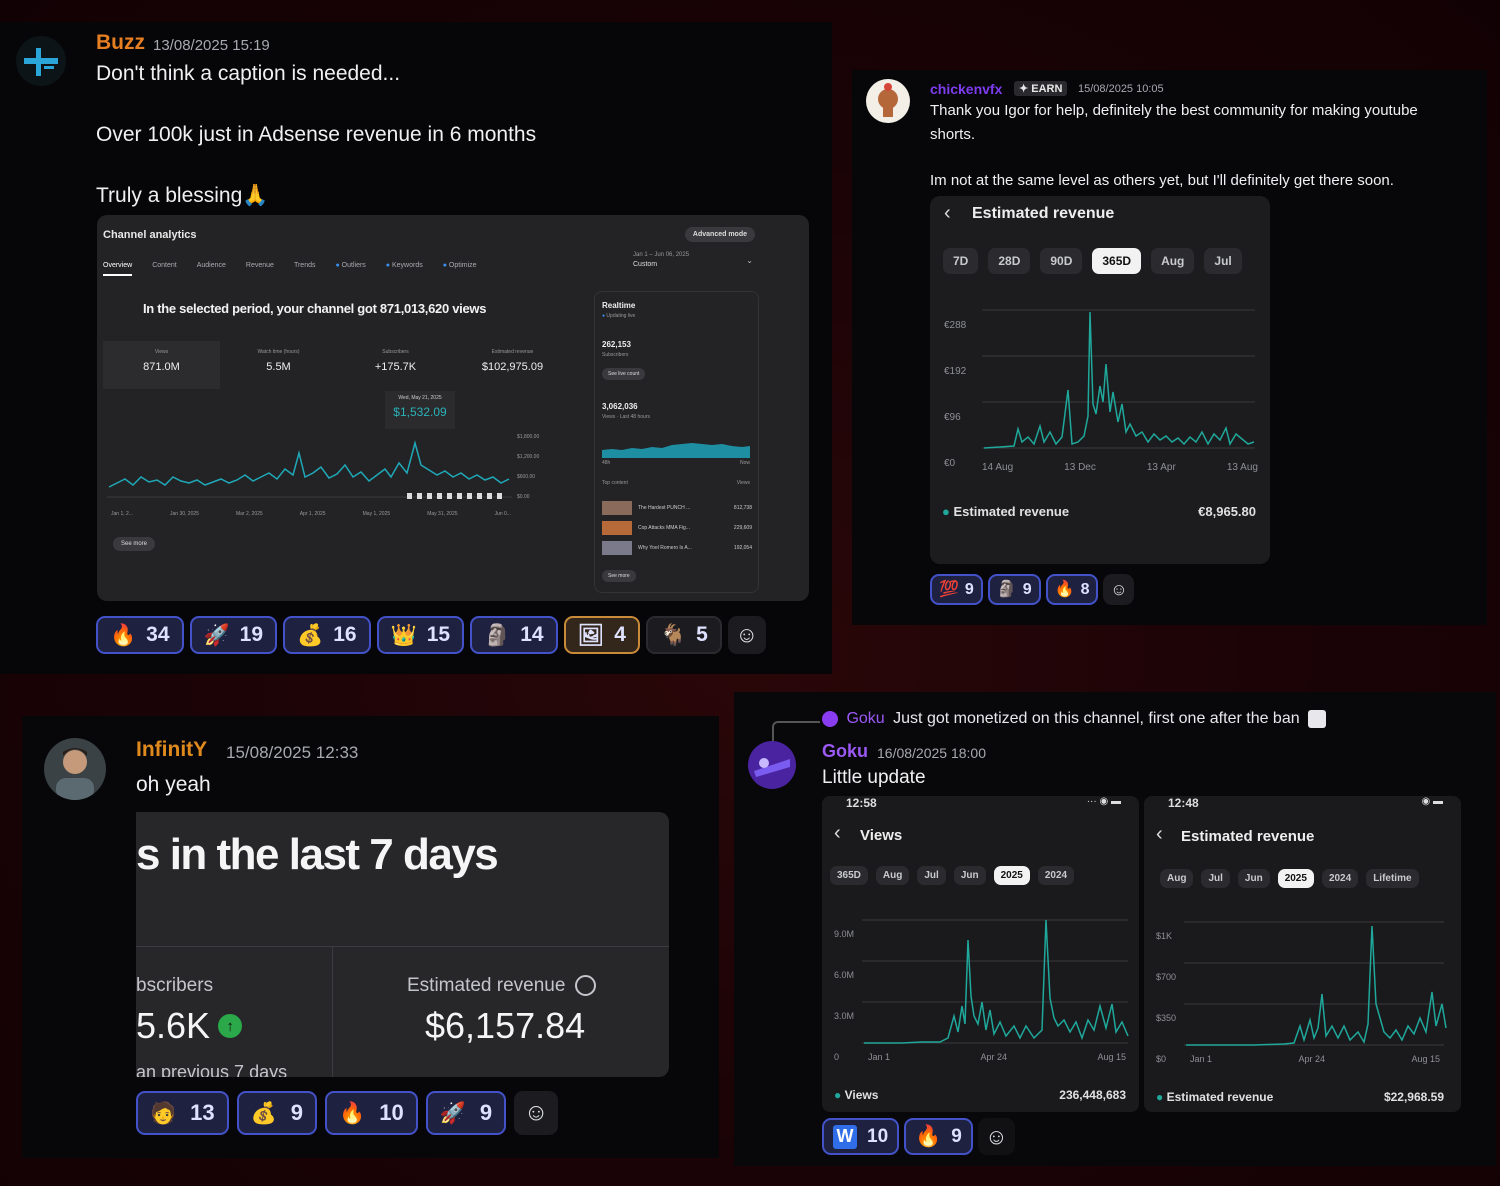  What do you see at coordinates (693, 260) in the screenshot?
I see `date-range-selector: Jan 1 – Jun 06, 2025 Custom ⌄` at bounding box center [693, 260].